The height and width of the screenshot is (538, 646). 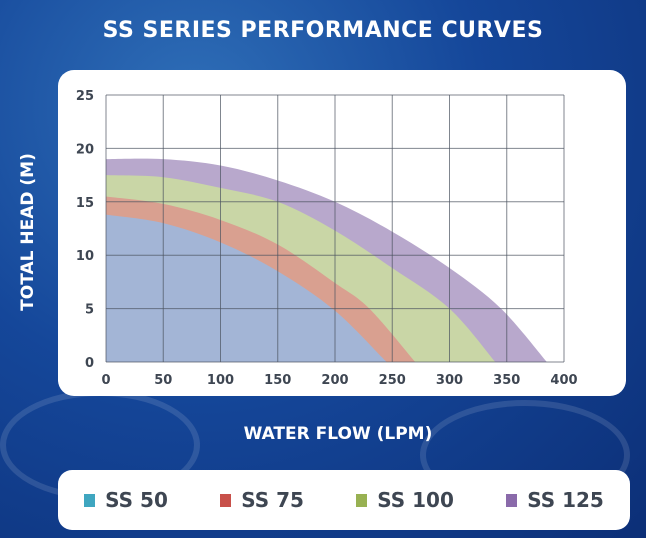 I want to click on chart-title: SS SERIES PERFORMANCE CURVES, so click(x=323, y=30).